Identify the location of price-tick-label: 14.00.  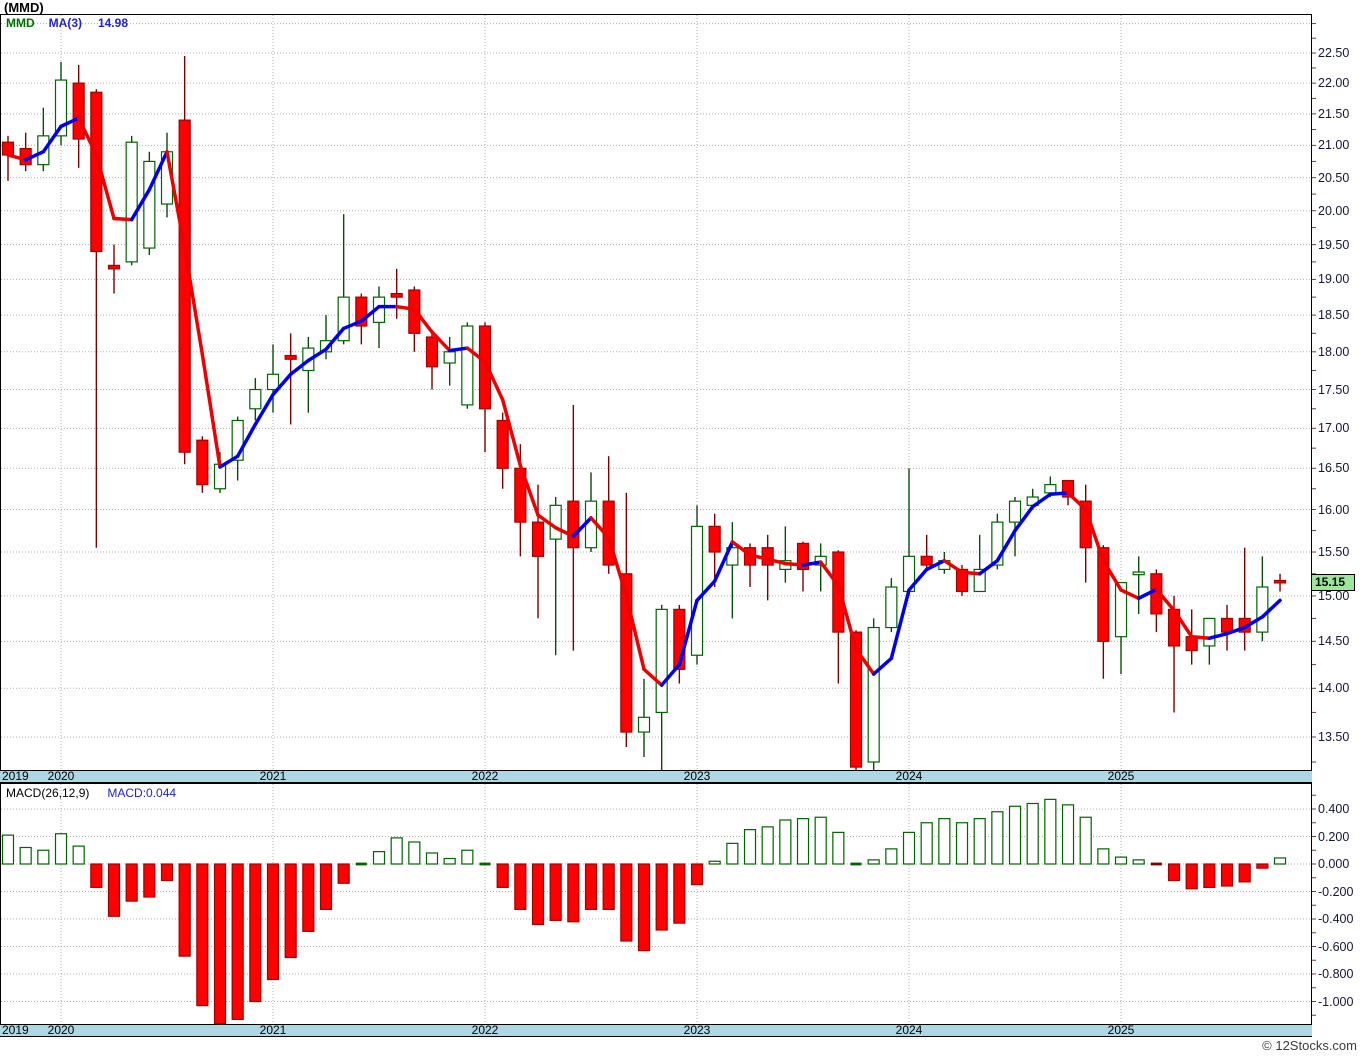
(1334, 688).